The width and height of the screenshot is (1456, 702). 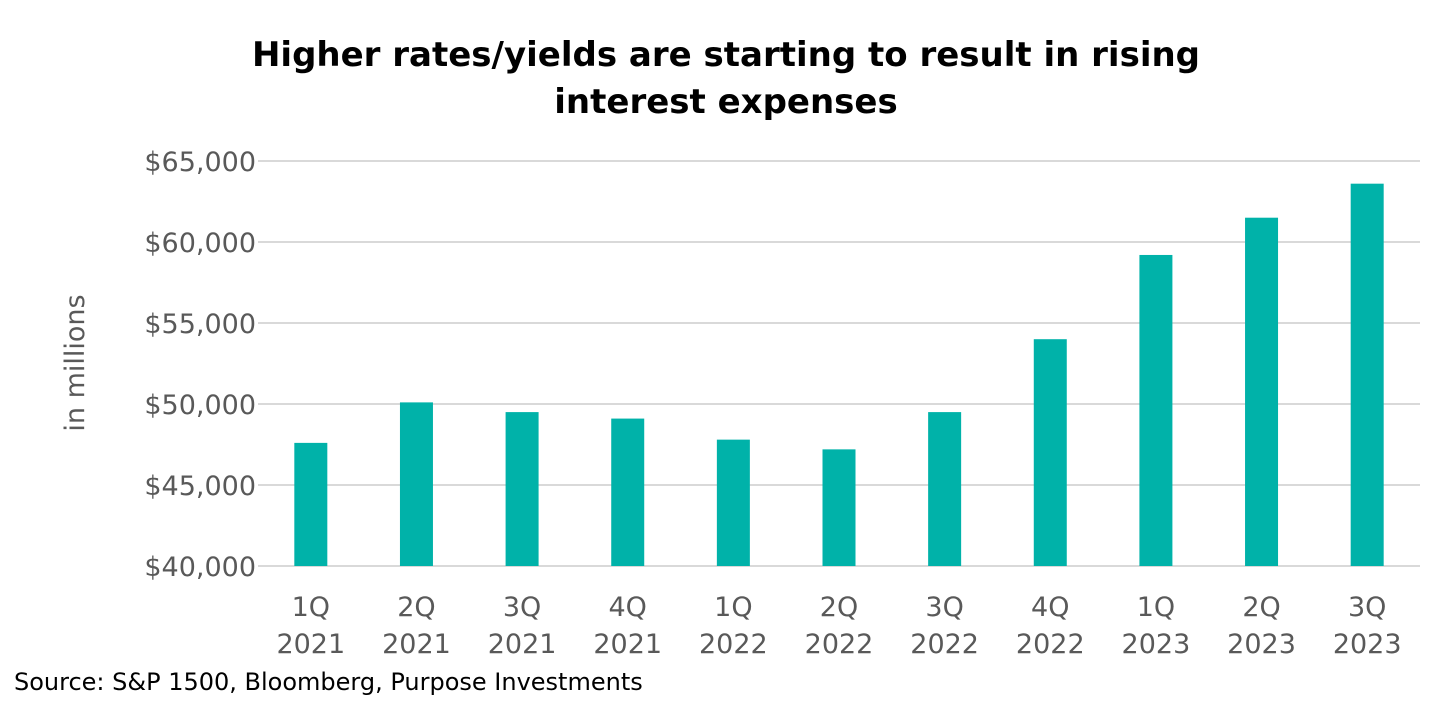 I want to click on y-tick-label: $60,000, so click(x=200, y=243).